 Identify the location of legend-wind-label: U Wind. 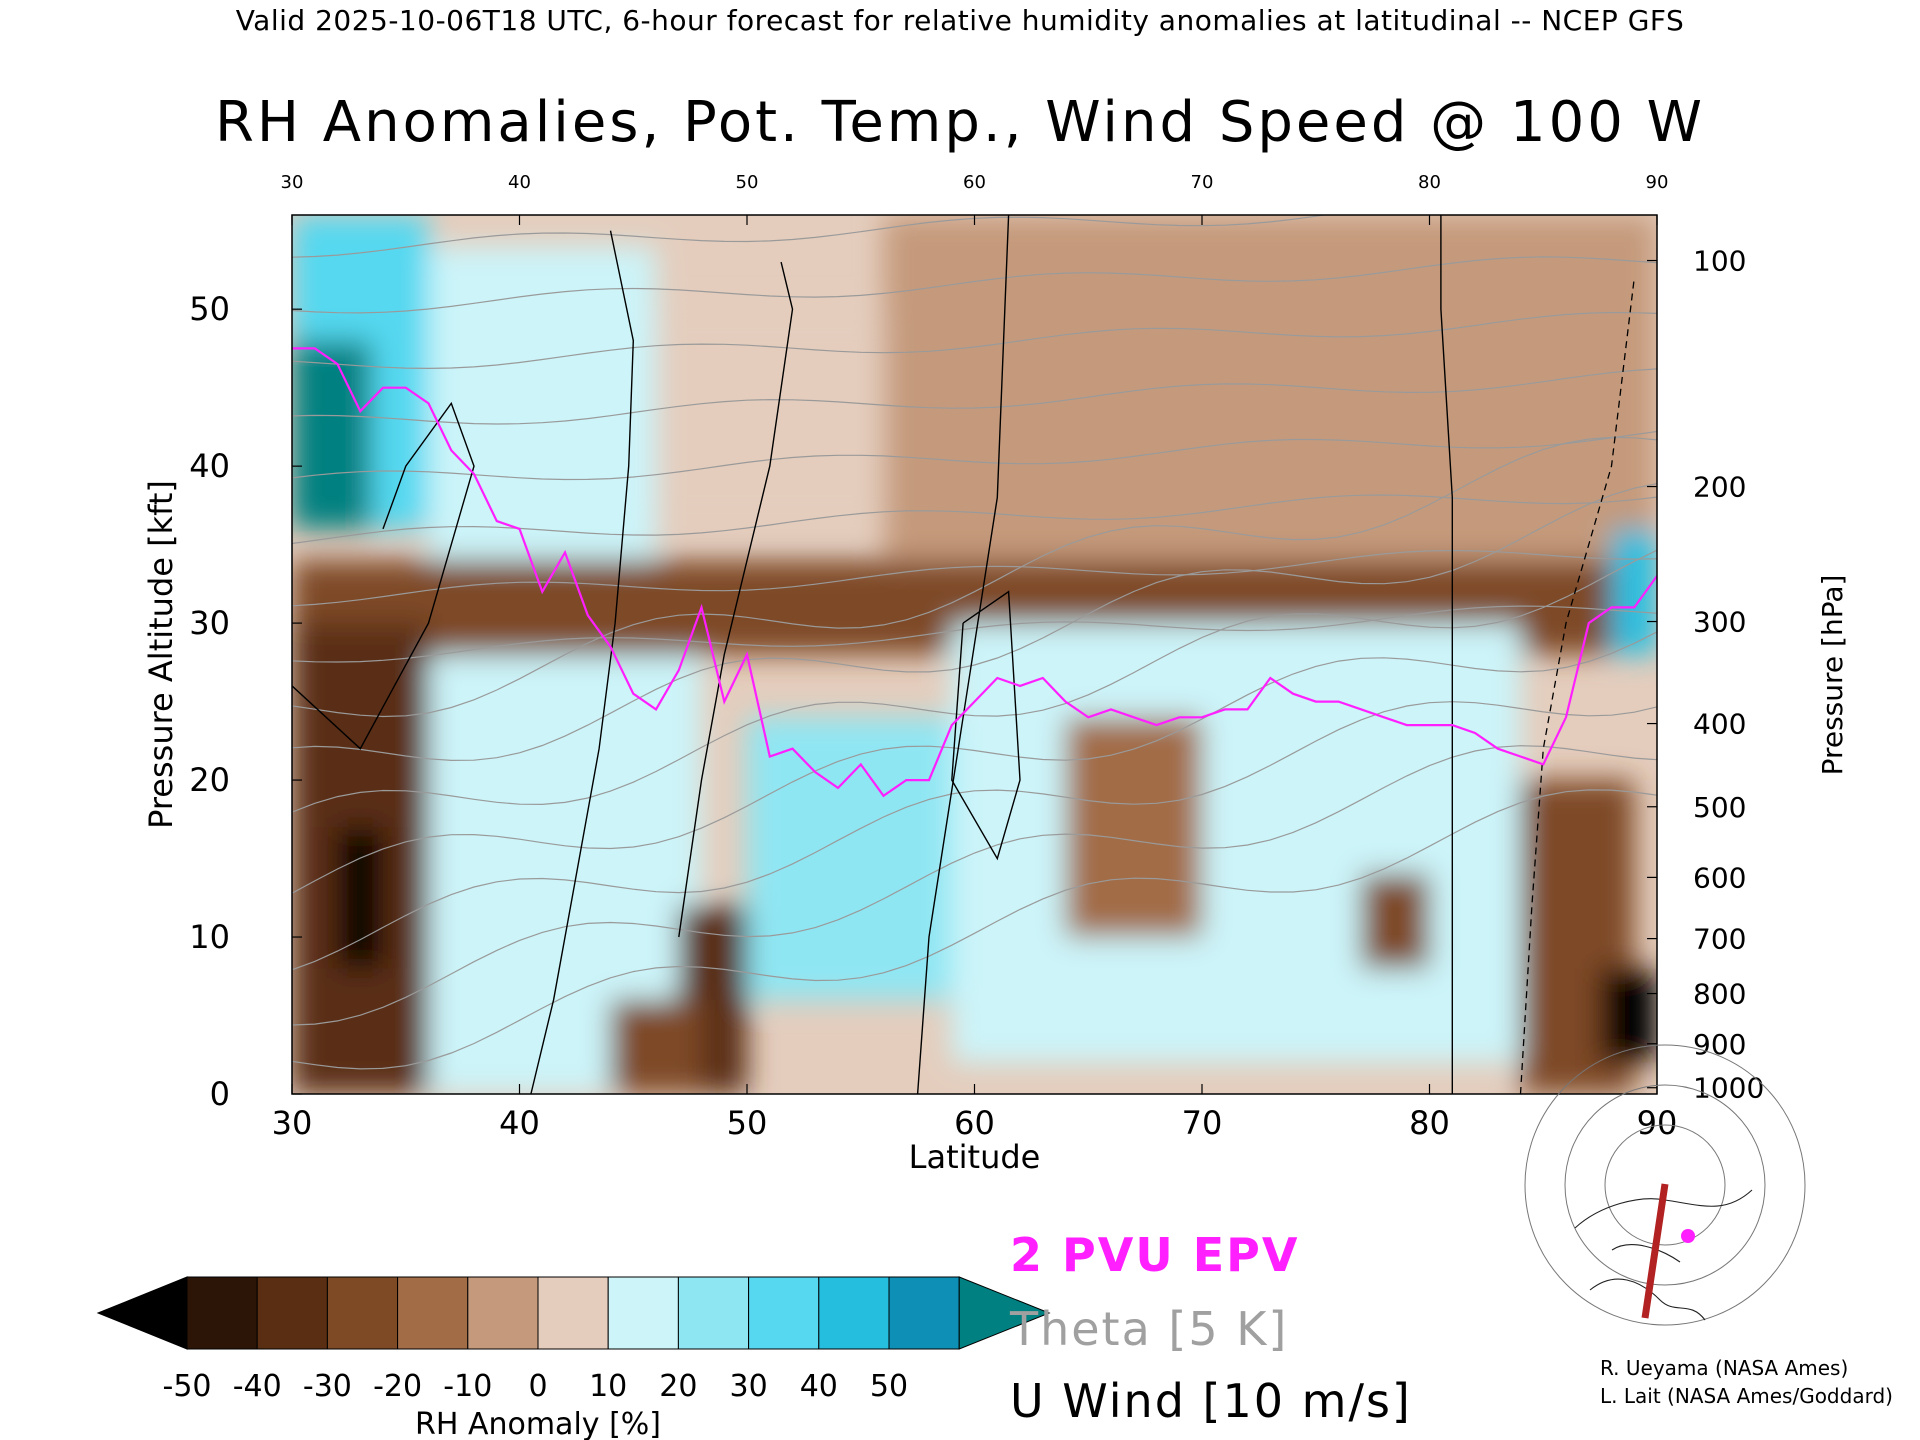
(1098, 1401).